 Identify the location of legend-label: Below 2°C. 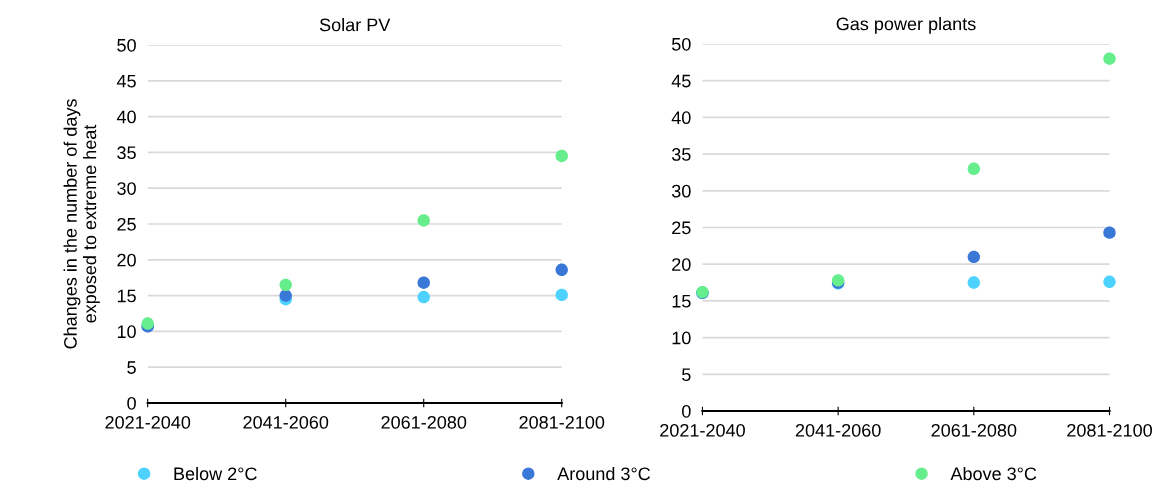
(215, 473).